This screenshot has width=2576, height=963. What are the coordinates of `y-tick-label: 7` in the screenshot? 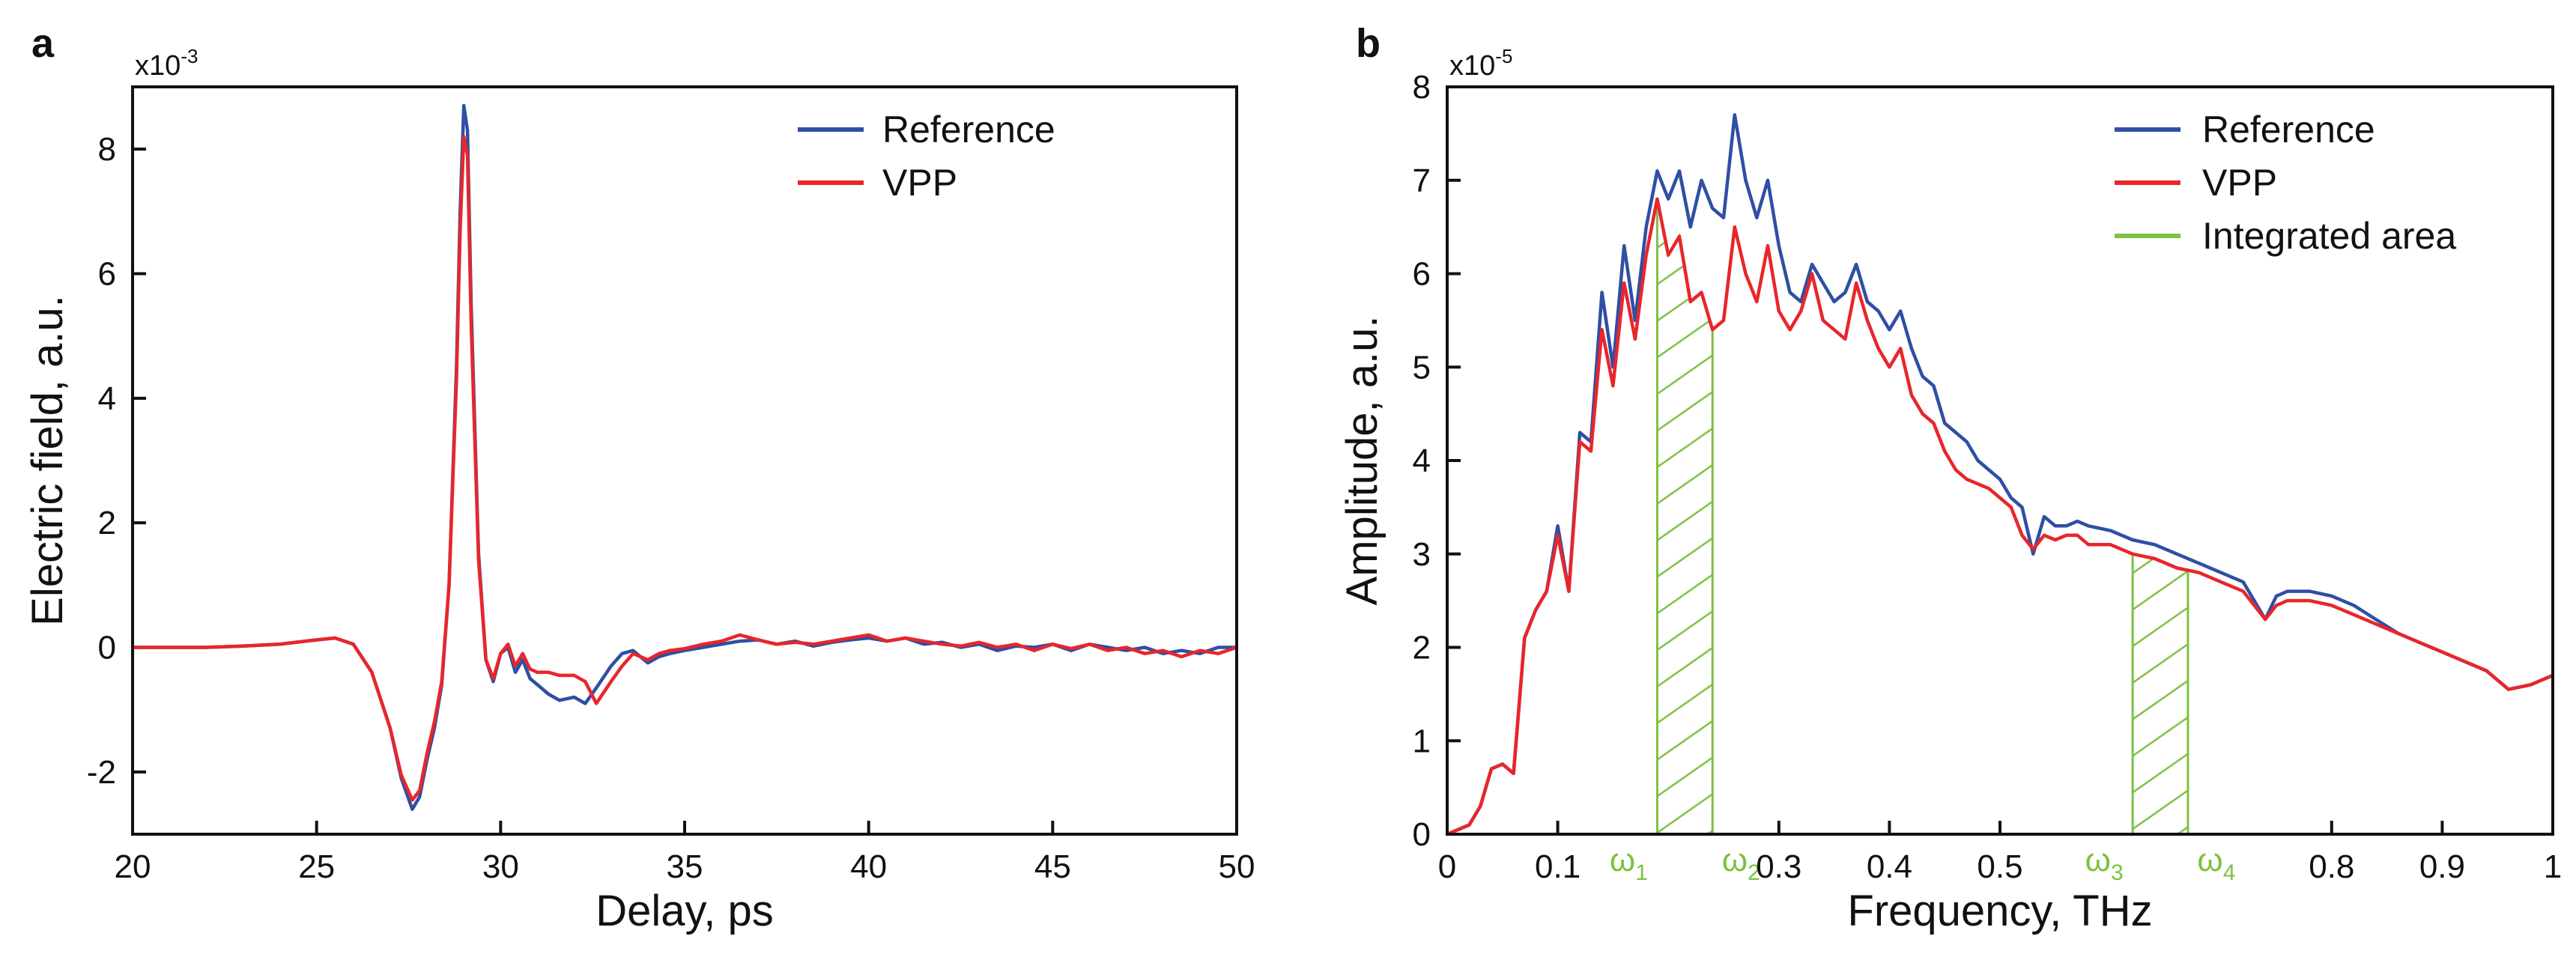 It's located at (1422, 181).